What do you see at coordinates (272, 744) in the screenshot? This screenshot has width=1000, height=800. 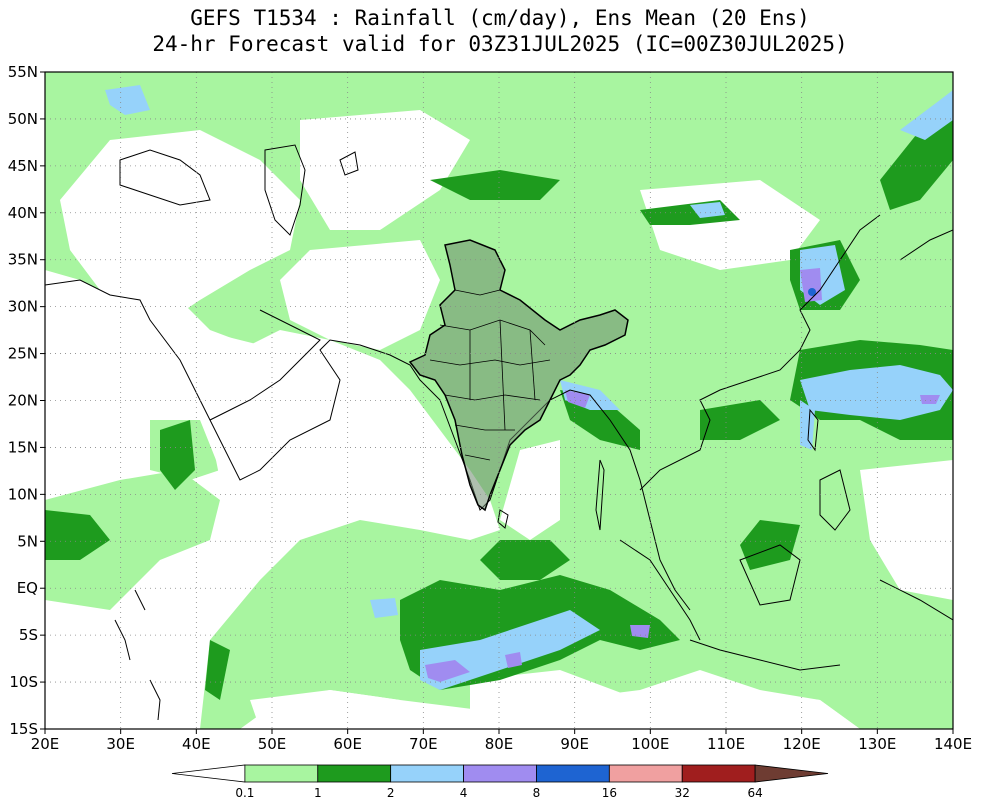 I see `lon-tick-label: 50E` at bounding box center [272, 744].